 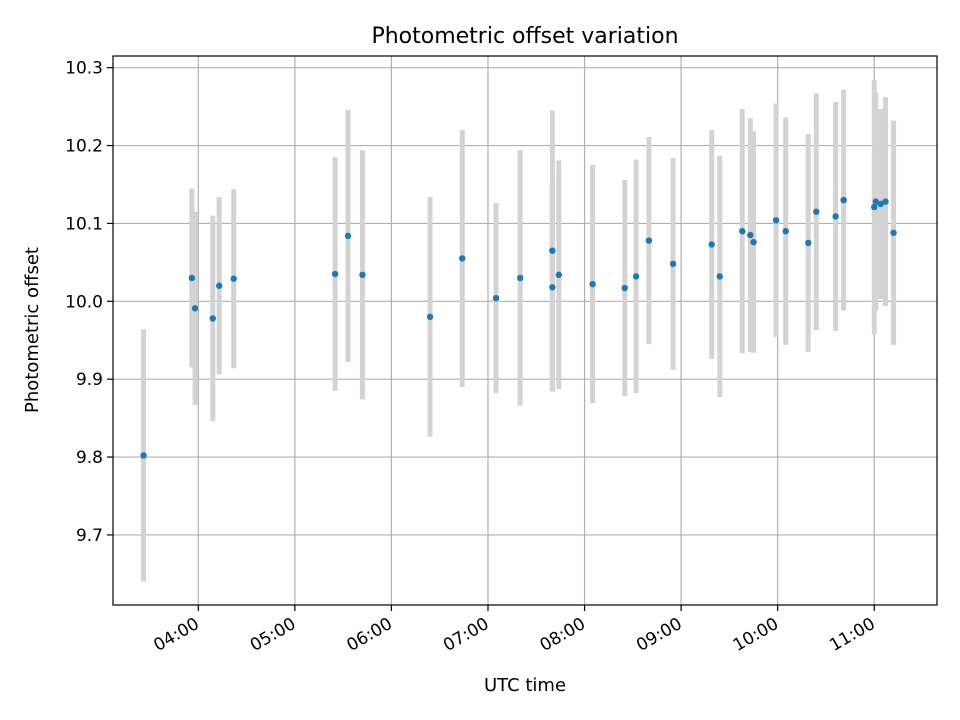 I want to click on chart-title: Photometric offset variation, so click(x=524, y=36).